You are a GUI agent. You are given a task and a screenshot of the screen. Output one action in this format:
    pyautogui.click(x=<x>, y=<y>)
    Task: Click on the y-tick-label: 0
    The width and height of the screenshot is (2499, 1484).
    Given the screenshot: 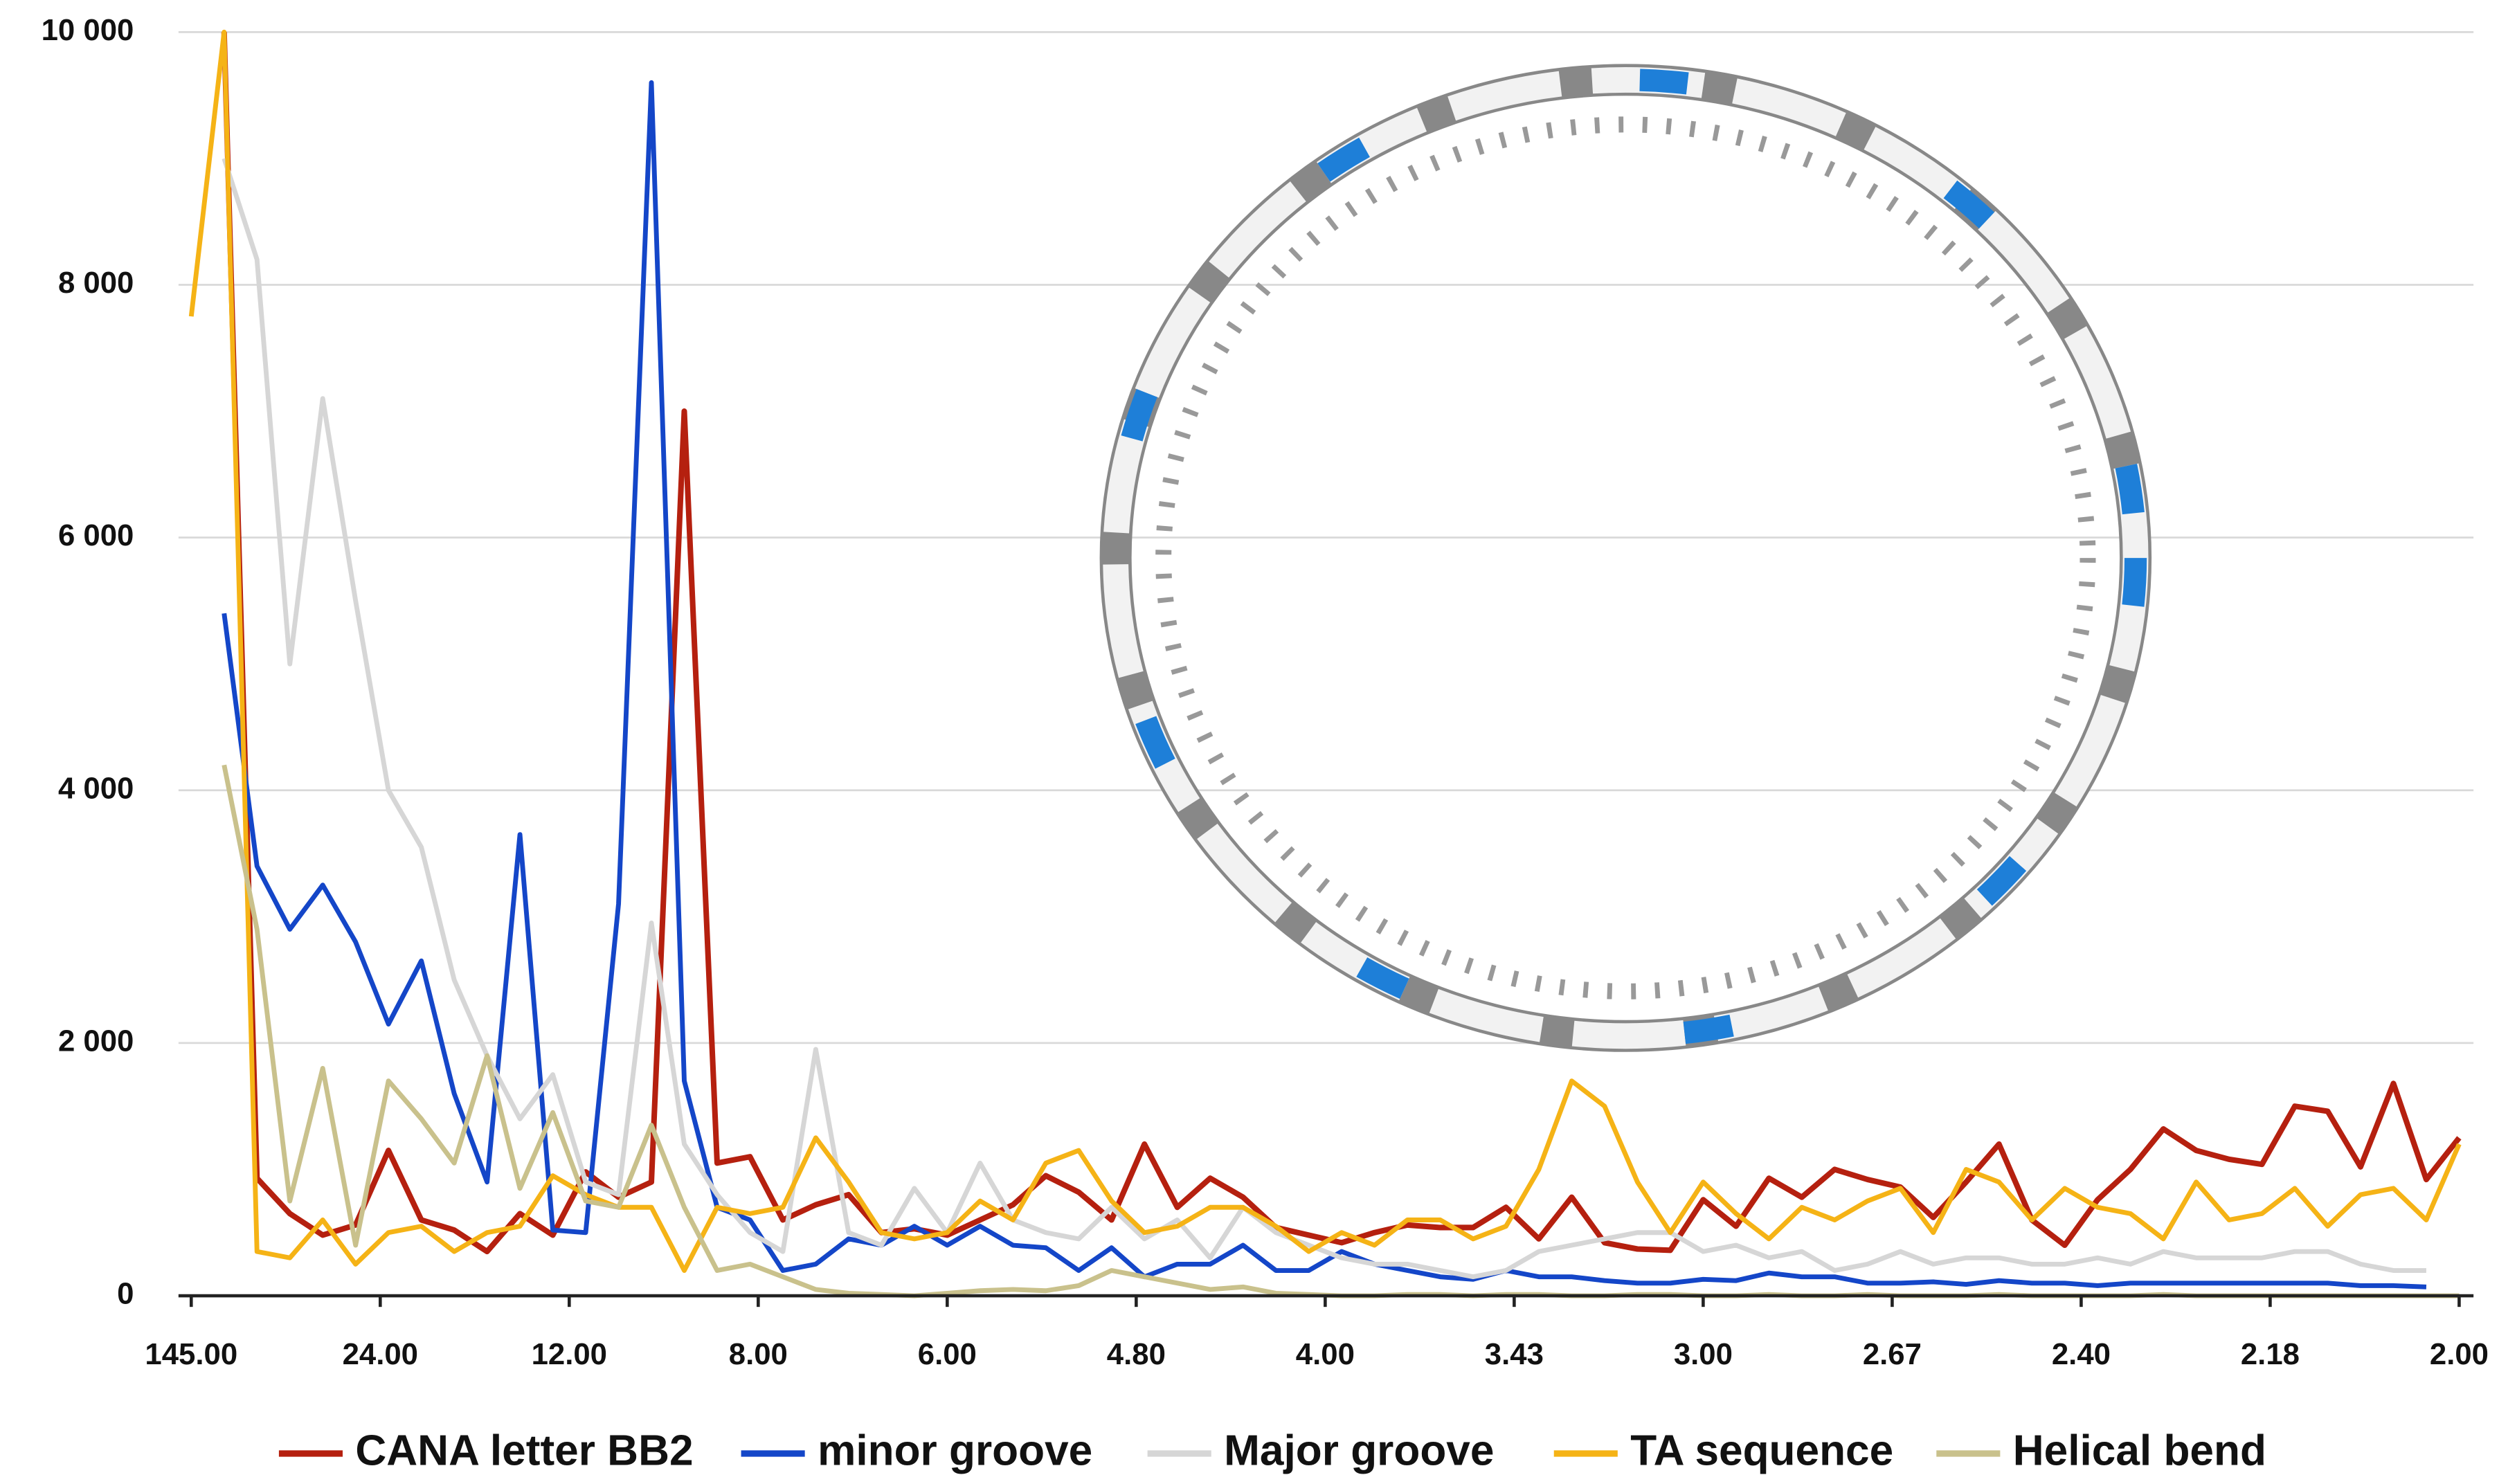 What is the action you would take?
    pyautogui.click(x=126, y=1294)
    